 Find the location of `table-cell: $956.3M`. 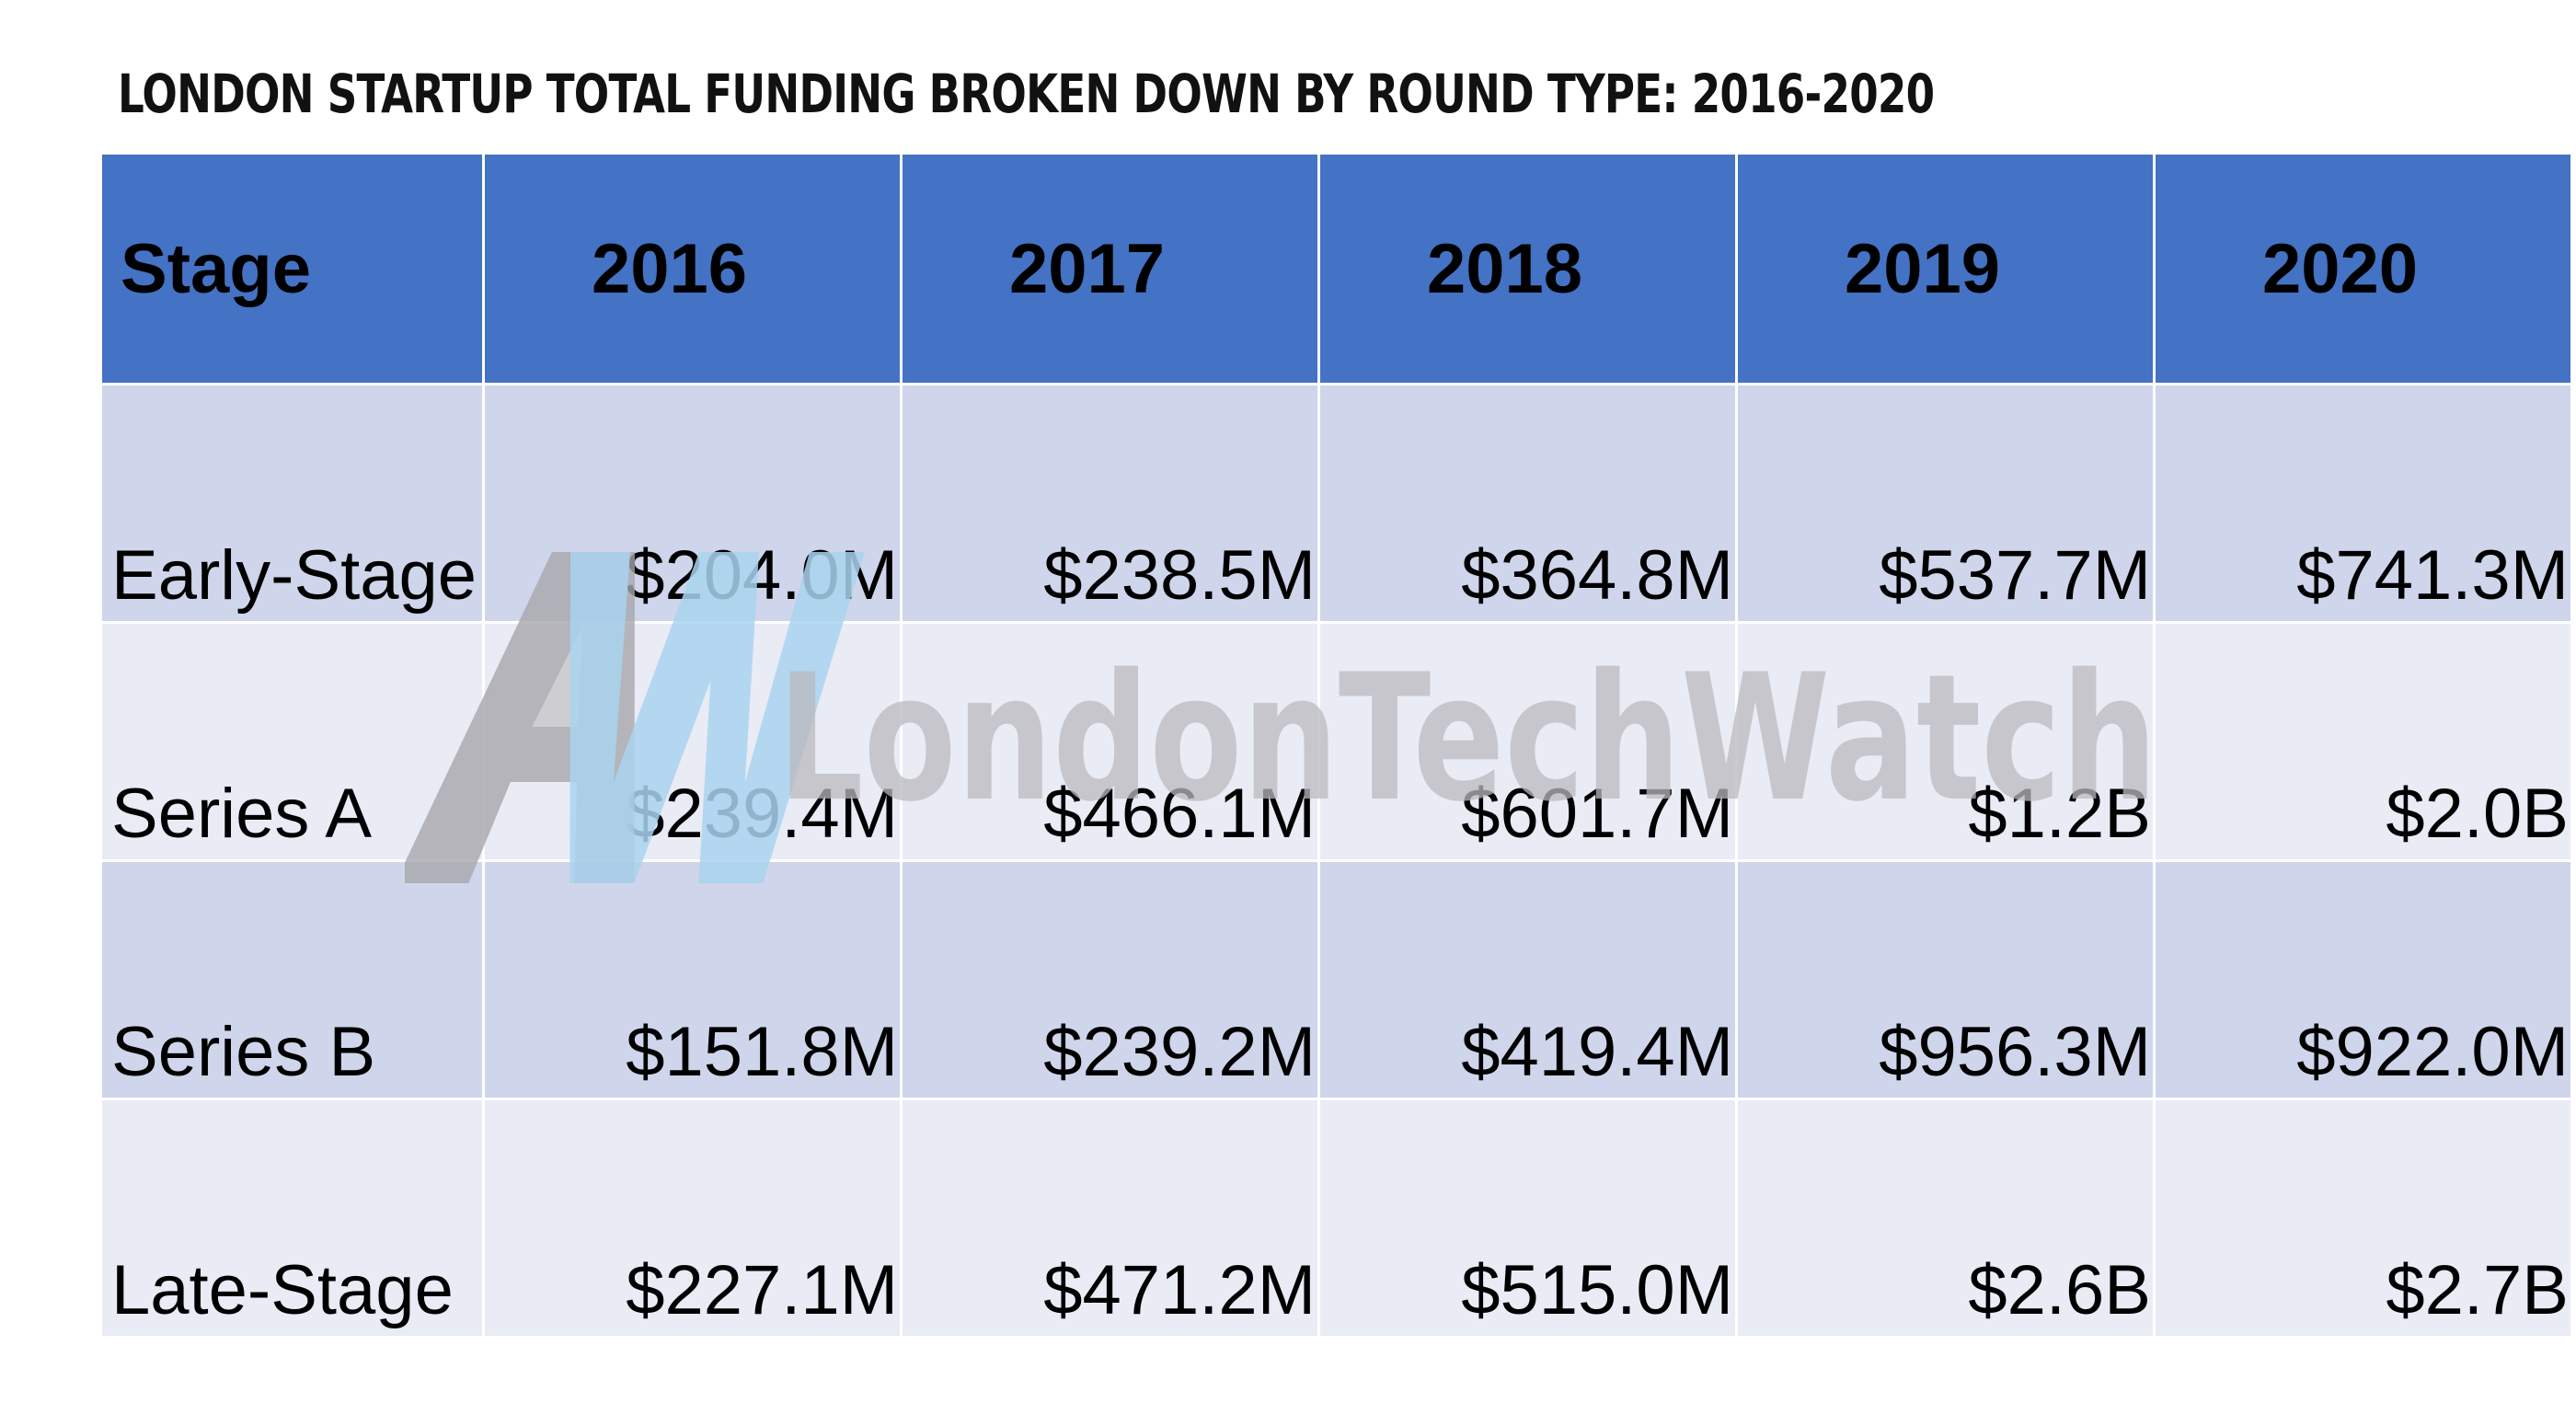

table-cell: $956.3M is located at coordinates (1945, 979).